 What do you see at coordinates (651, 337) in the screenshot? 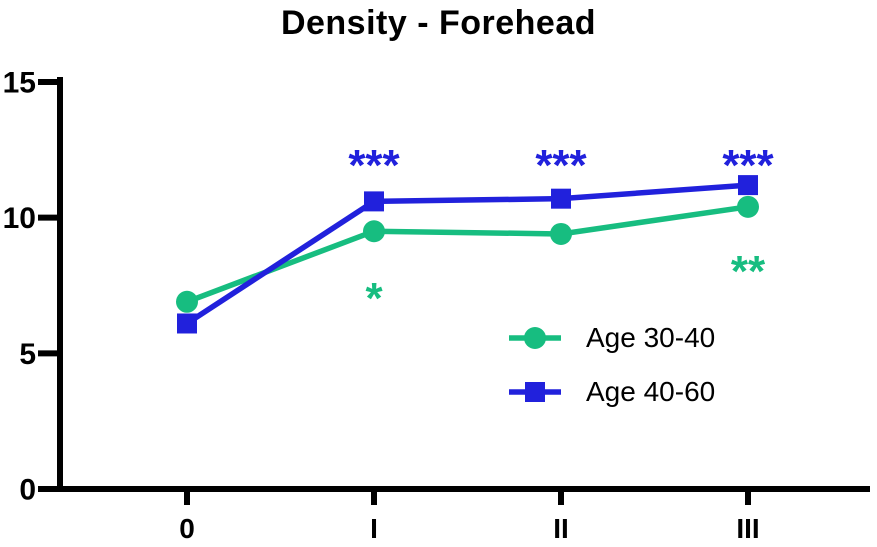
I see `legend-label: Age 30-40` at bounding box center [651, 337].